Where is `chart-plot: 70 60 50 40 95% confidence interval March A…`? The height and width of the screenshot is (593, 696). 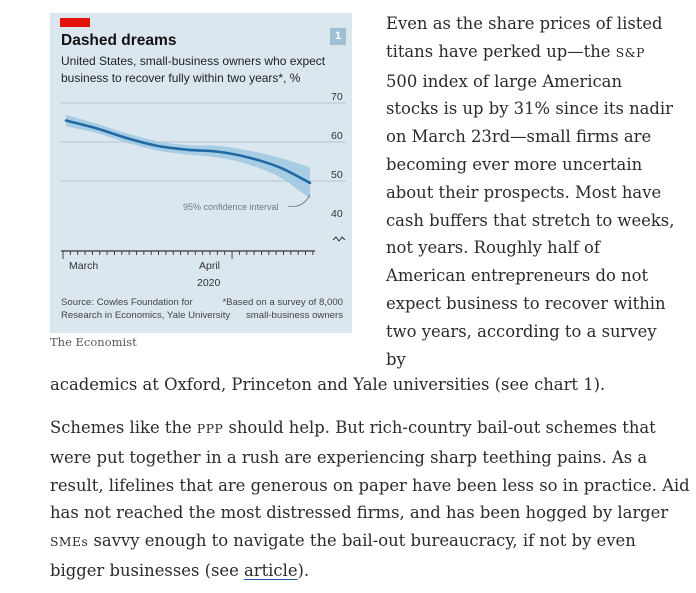 chart-plot: 70 60 50 40 95% confidence interval March A… is located at coordinates (203, 190).